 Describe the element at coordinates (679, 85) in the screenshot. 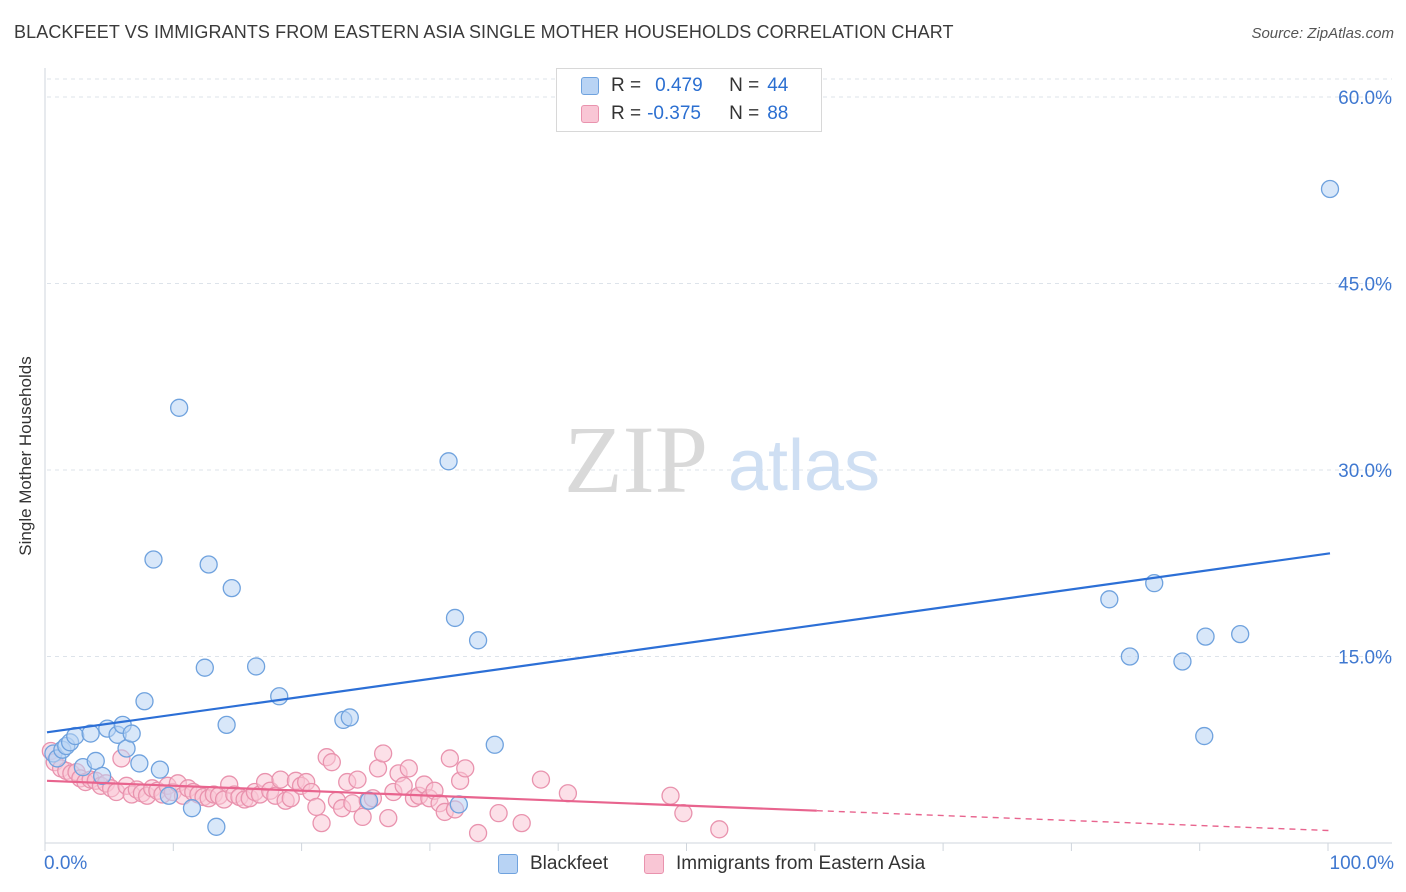

I see `r-value-blackfeet: 0.479` at that location.